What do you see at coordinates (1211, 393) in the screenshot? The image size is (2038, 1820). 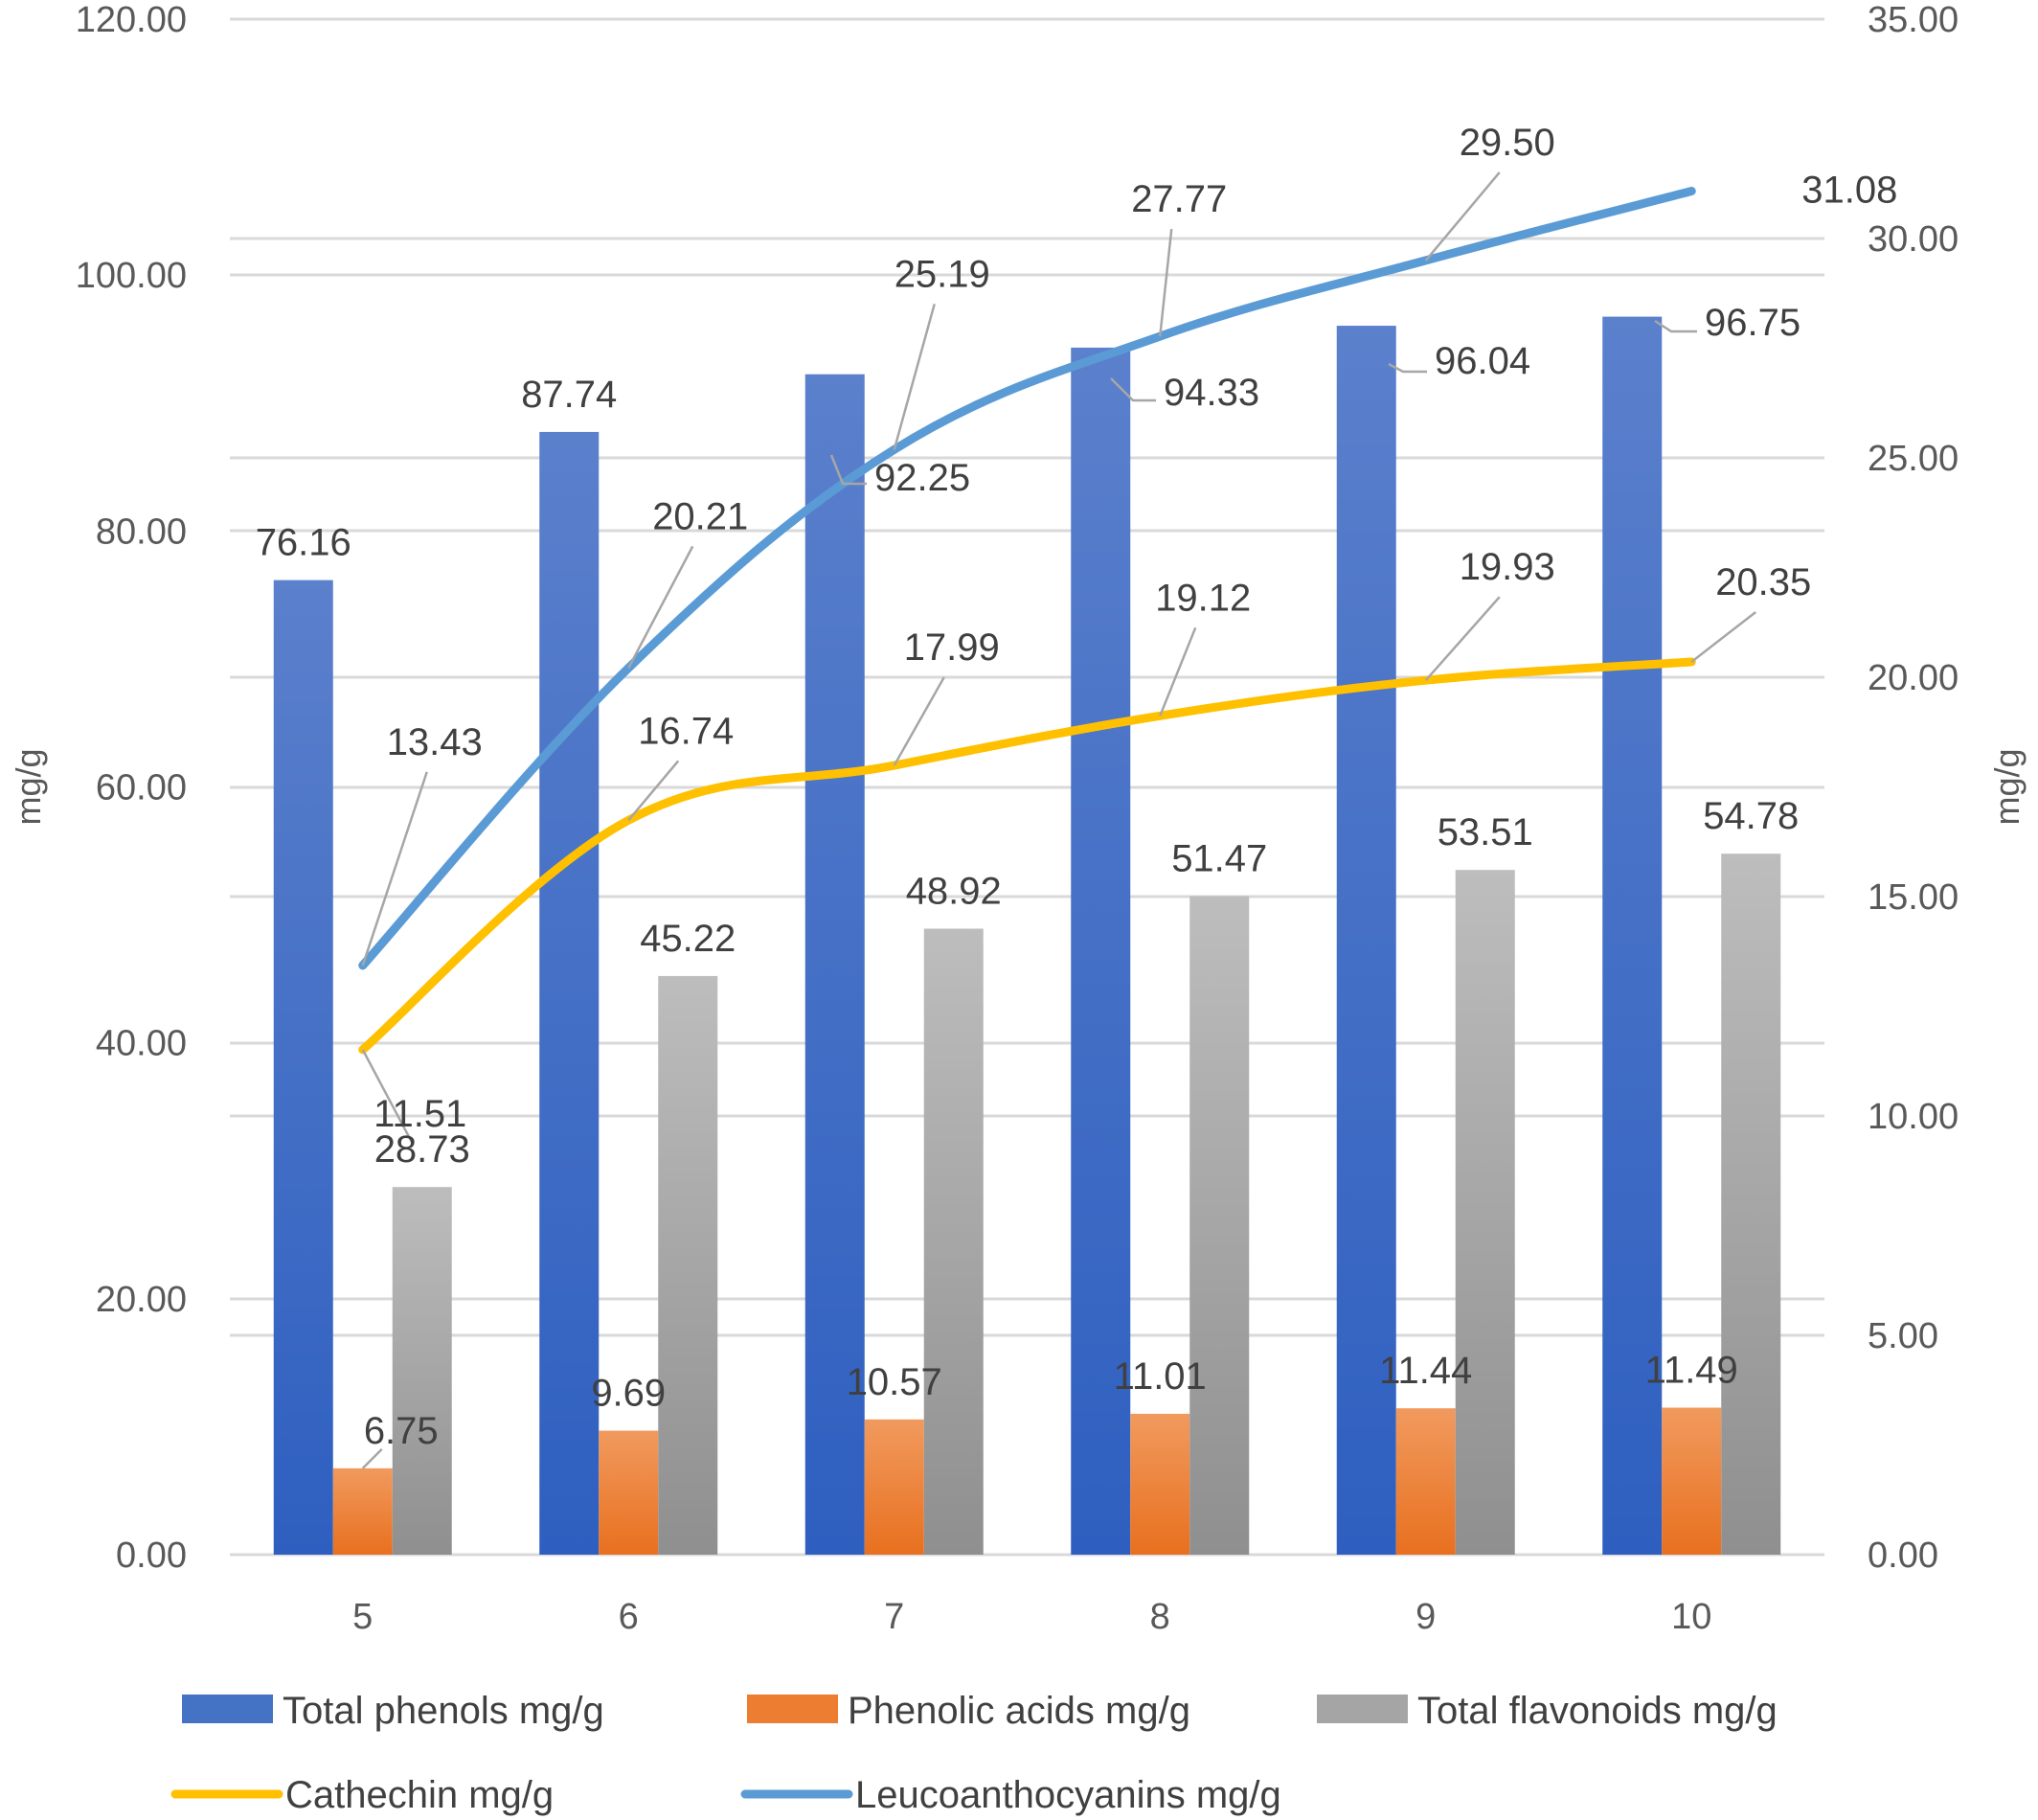 I see `data-label: 94.33` at bounding box center [1211, 393].